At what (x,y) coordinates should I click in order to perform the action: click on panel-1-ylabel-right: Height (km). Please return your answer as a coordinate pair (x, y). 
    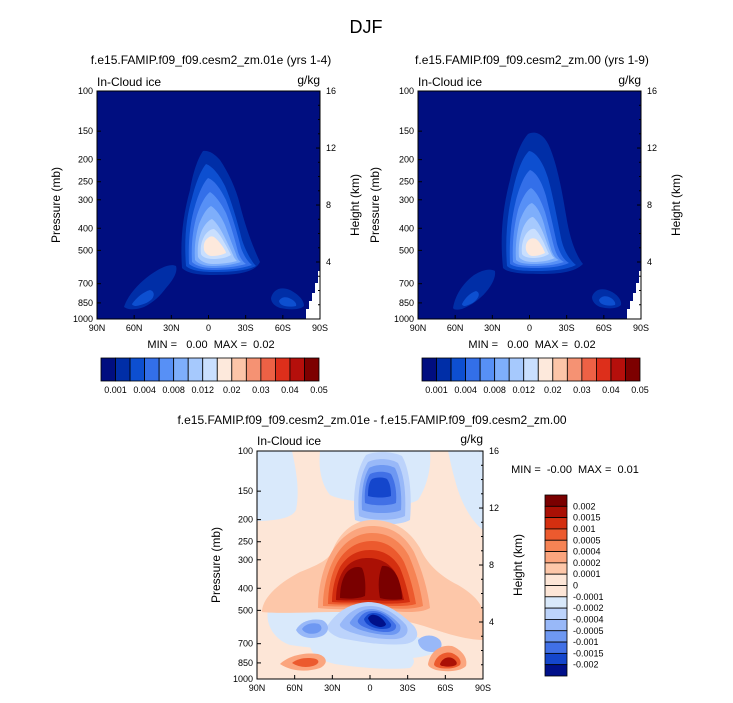
    Looking at the image, I should click on (355, 205).